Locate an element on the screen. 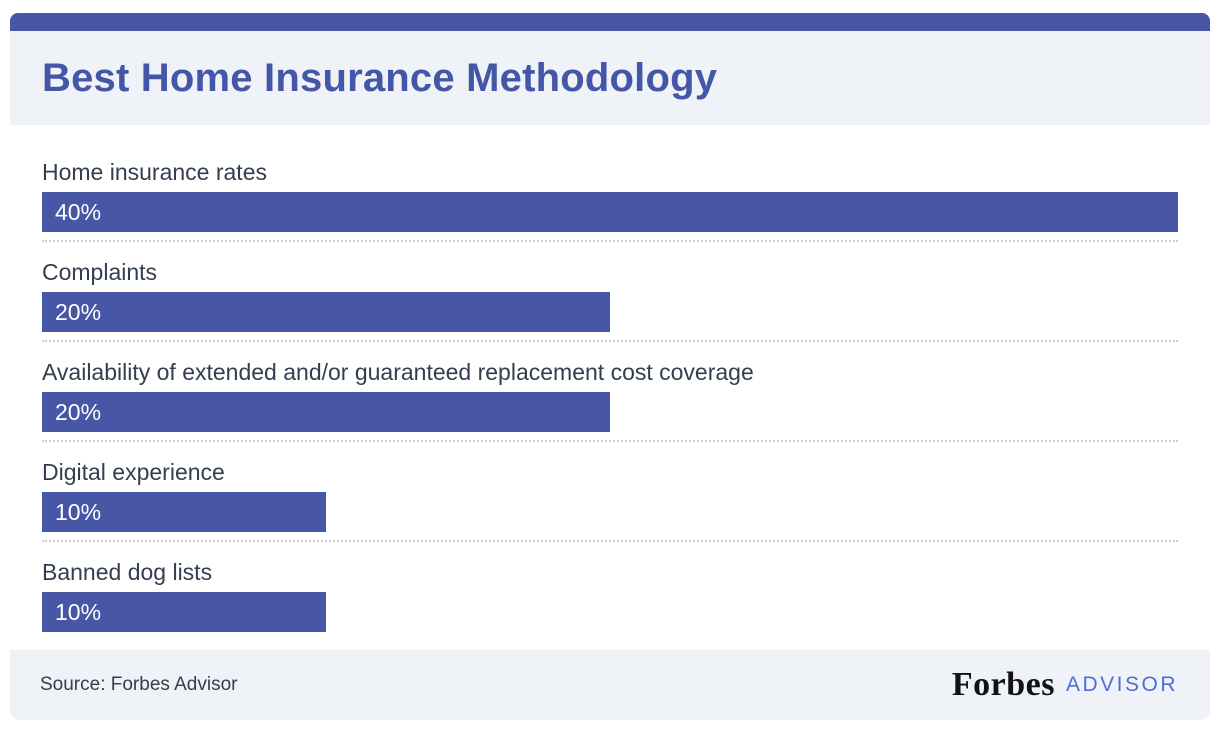  advisor-wordmark: ADVISOR is located at coordinates (1121, 684).